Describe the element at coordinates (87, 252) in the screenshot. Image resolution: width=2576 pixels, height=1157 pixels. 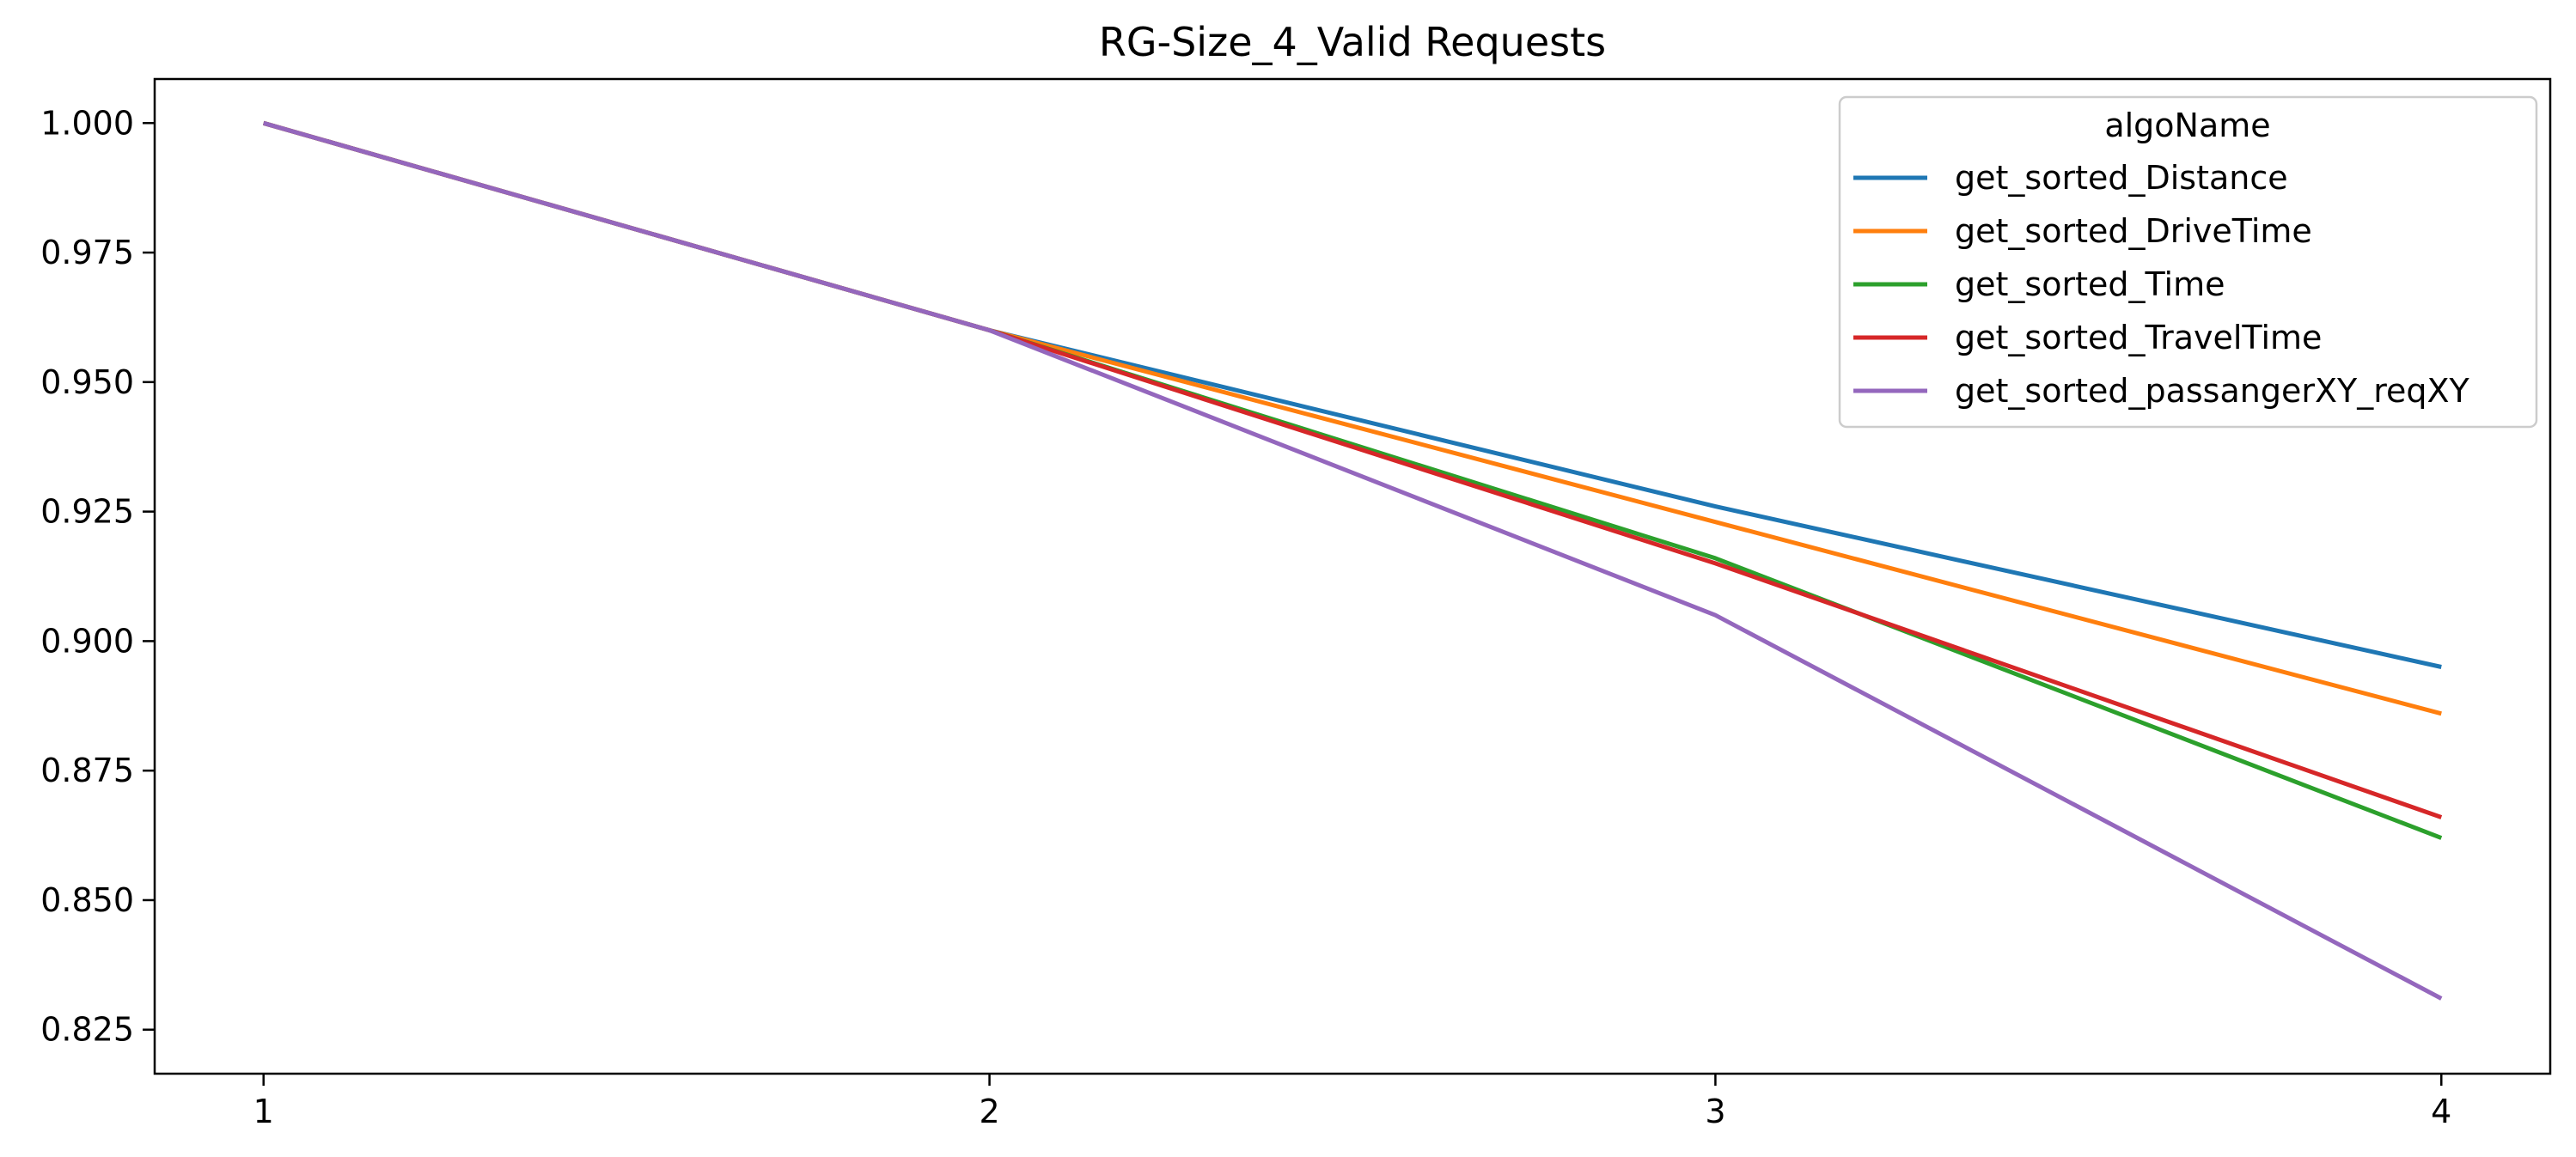
I see `y-tick-label: 0.975` at that location.